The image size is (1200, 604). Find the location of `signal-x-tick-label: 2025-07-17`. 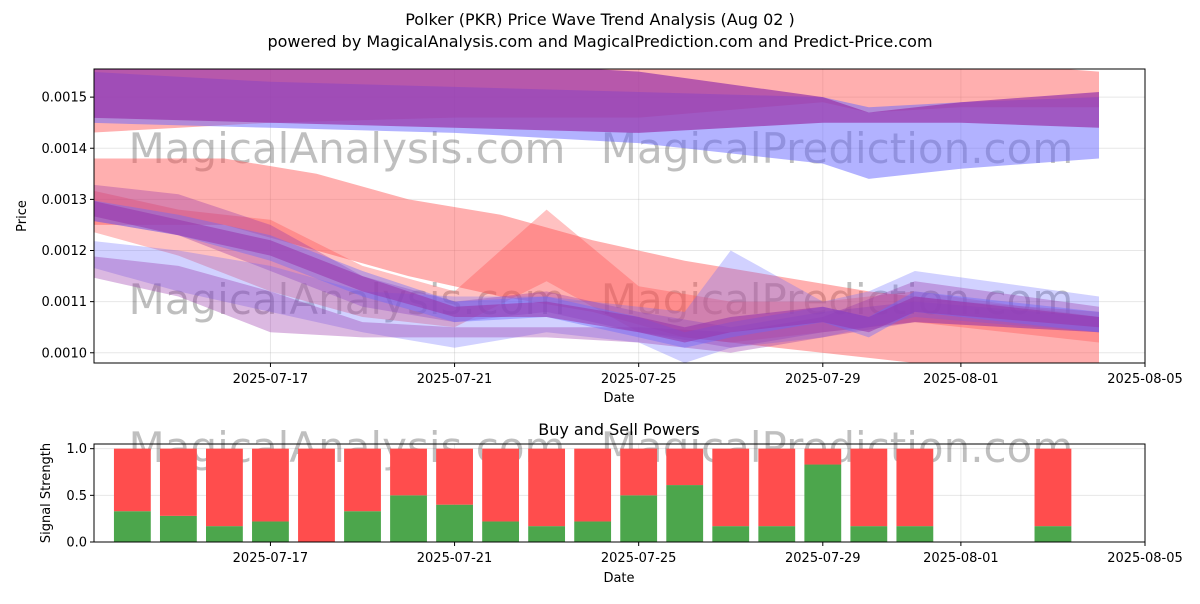

signal-x-tick-label: 2025-07-17 is located at coordinates (271, 558).